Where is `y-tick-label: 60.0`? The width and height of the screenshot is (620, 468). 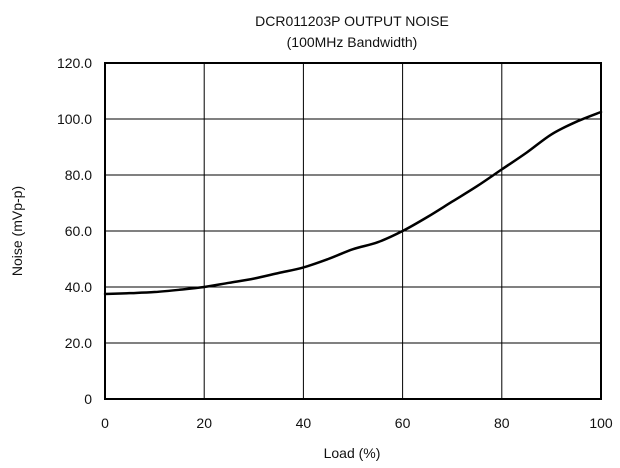 y-tick-label: 60.0 is located at coordinates (78, 231).